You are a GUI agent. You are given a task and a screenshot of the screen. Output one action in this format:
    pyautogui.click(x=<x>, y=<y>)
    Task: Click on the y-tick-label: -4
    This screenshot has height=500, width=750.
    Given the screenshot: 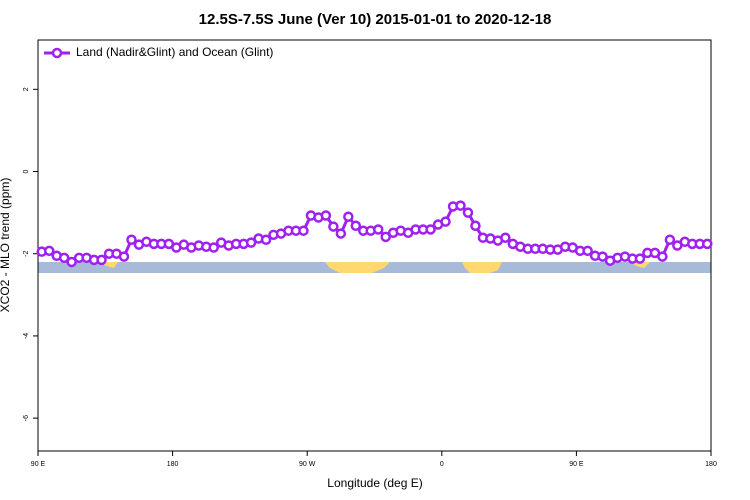 What is the action you would take?
    pyautogui.click(x=26, y=336)
    